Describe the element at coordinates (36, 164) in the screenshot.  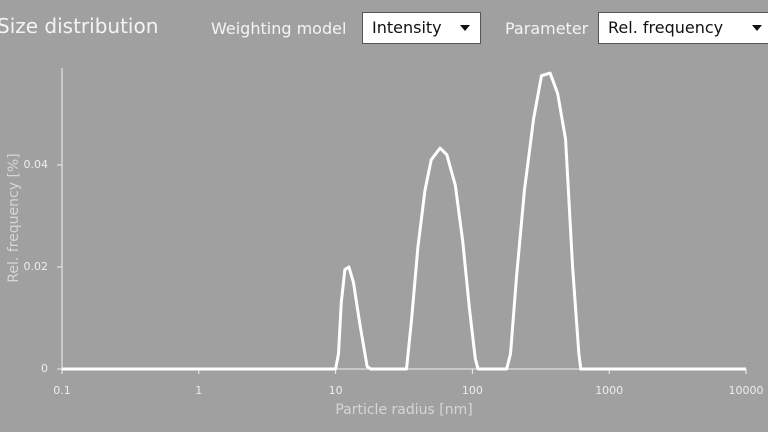
I see `y-tick-label: 0.04` at that location.